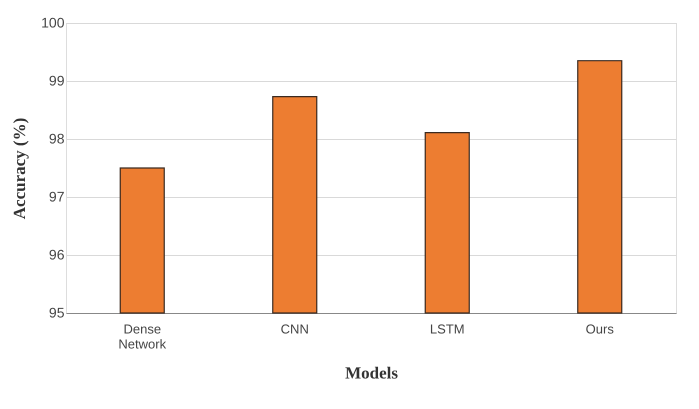 This screenshot has height=409, width=699. Describe the element at coordinates (600, 329) in the screenshot. I see `x-tick-label: Ours` at that location.